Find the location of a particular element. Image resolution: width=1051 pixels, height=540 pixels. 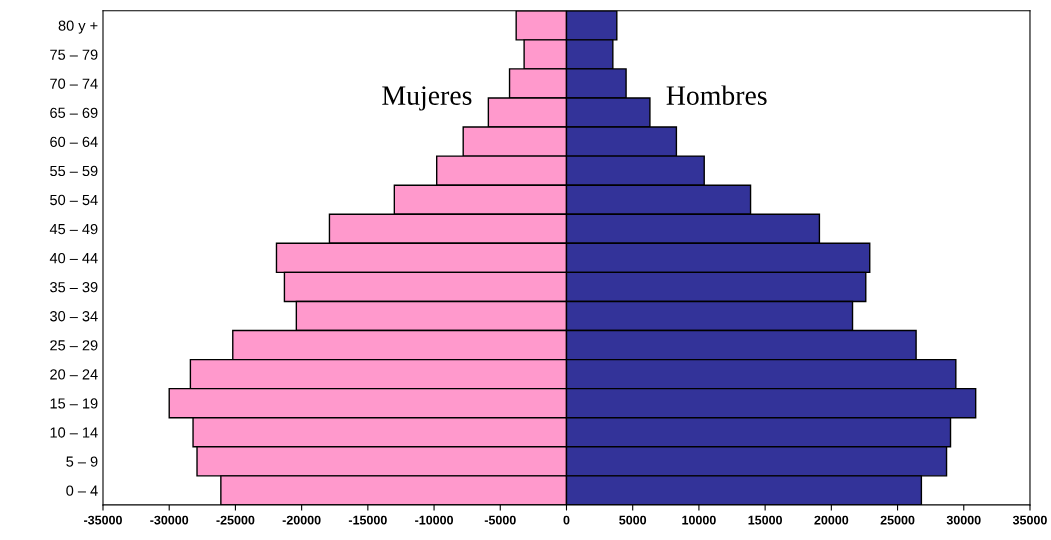

y-tick-label: 80 y + is located at coordinates (78, 27).